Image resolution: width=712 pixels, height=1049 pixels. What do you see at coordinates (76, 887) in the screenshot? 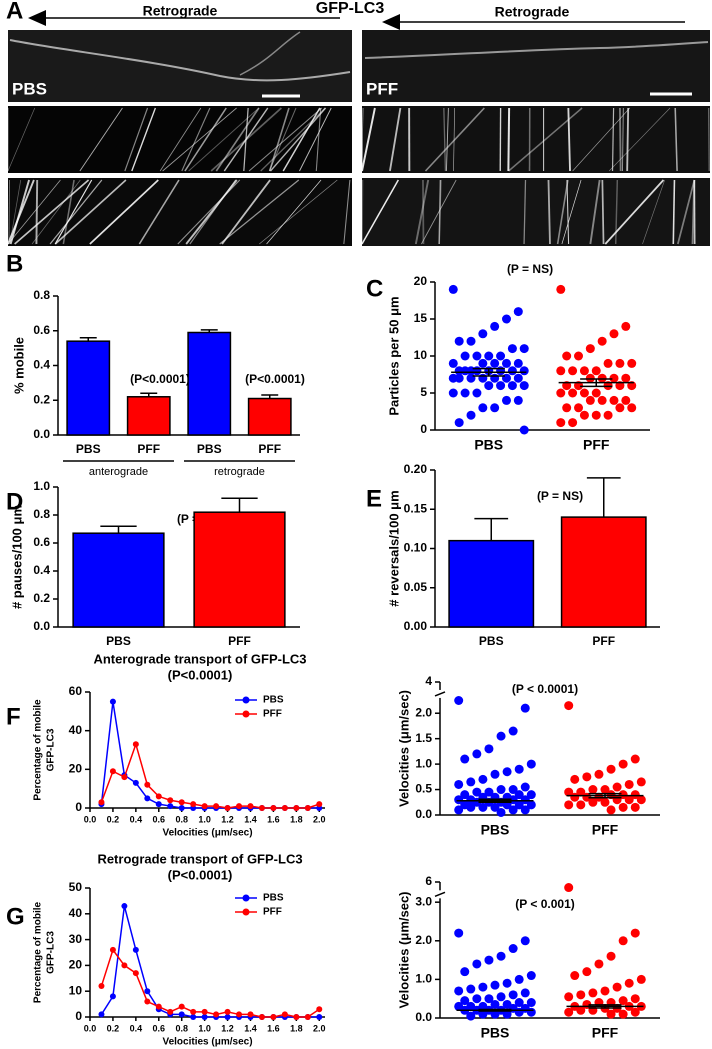
I see `y-tick-label: 50` at bounding box center [76, 887].